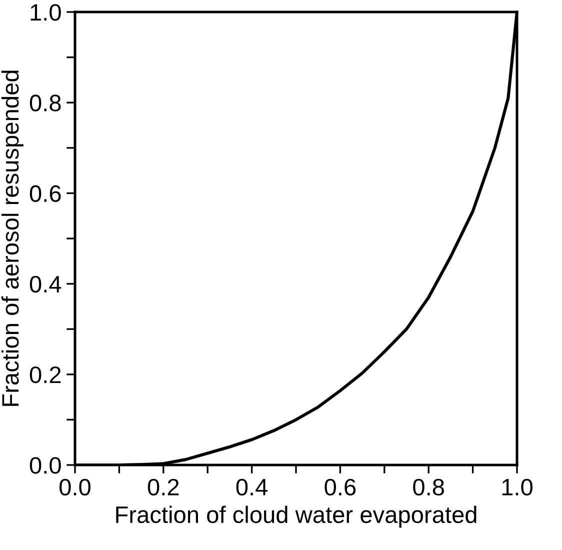  I want to click on y-tick-label: 0.4, so click(46, 284).